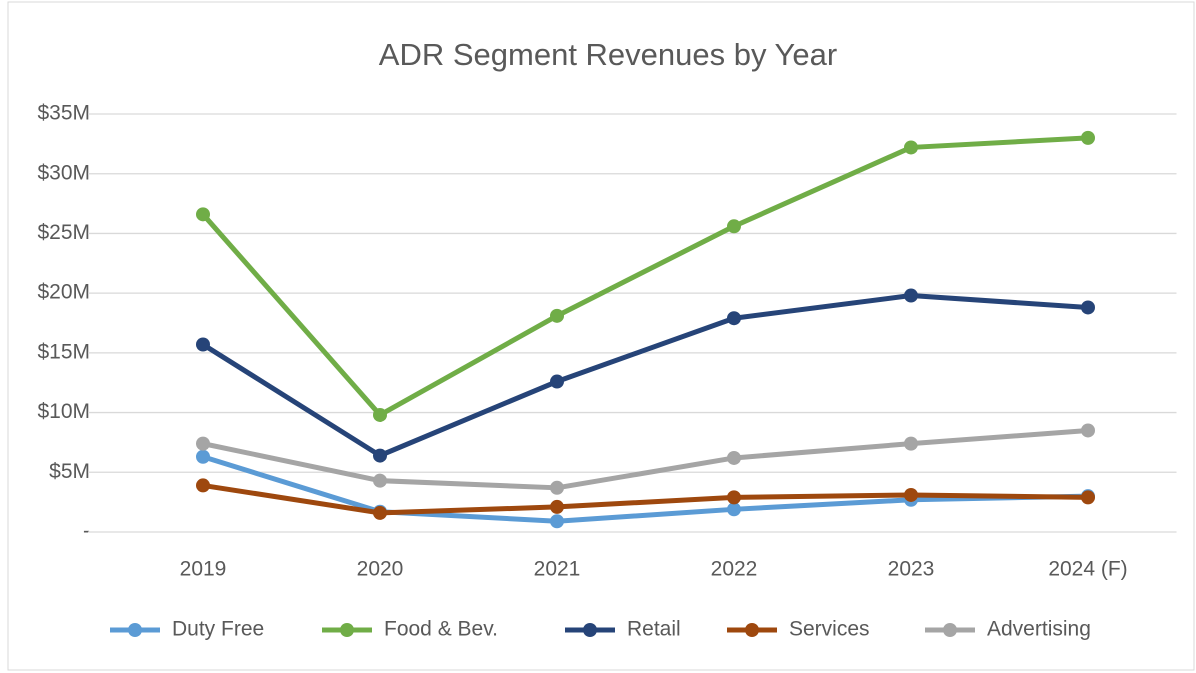  I want to click on legend-label: Advertising, so click(1039, 629).